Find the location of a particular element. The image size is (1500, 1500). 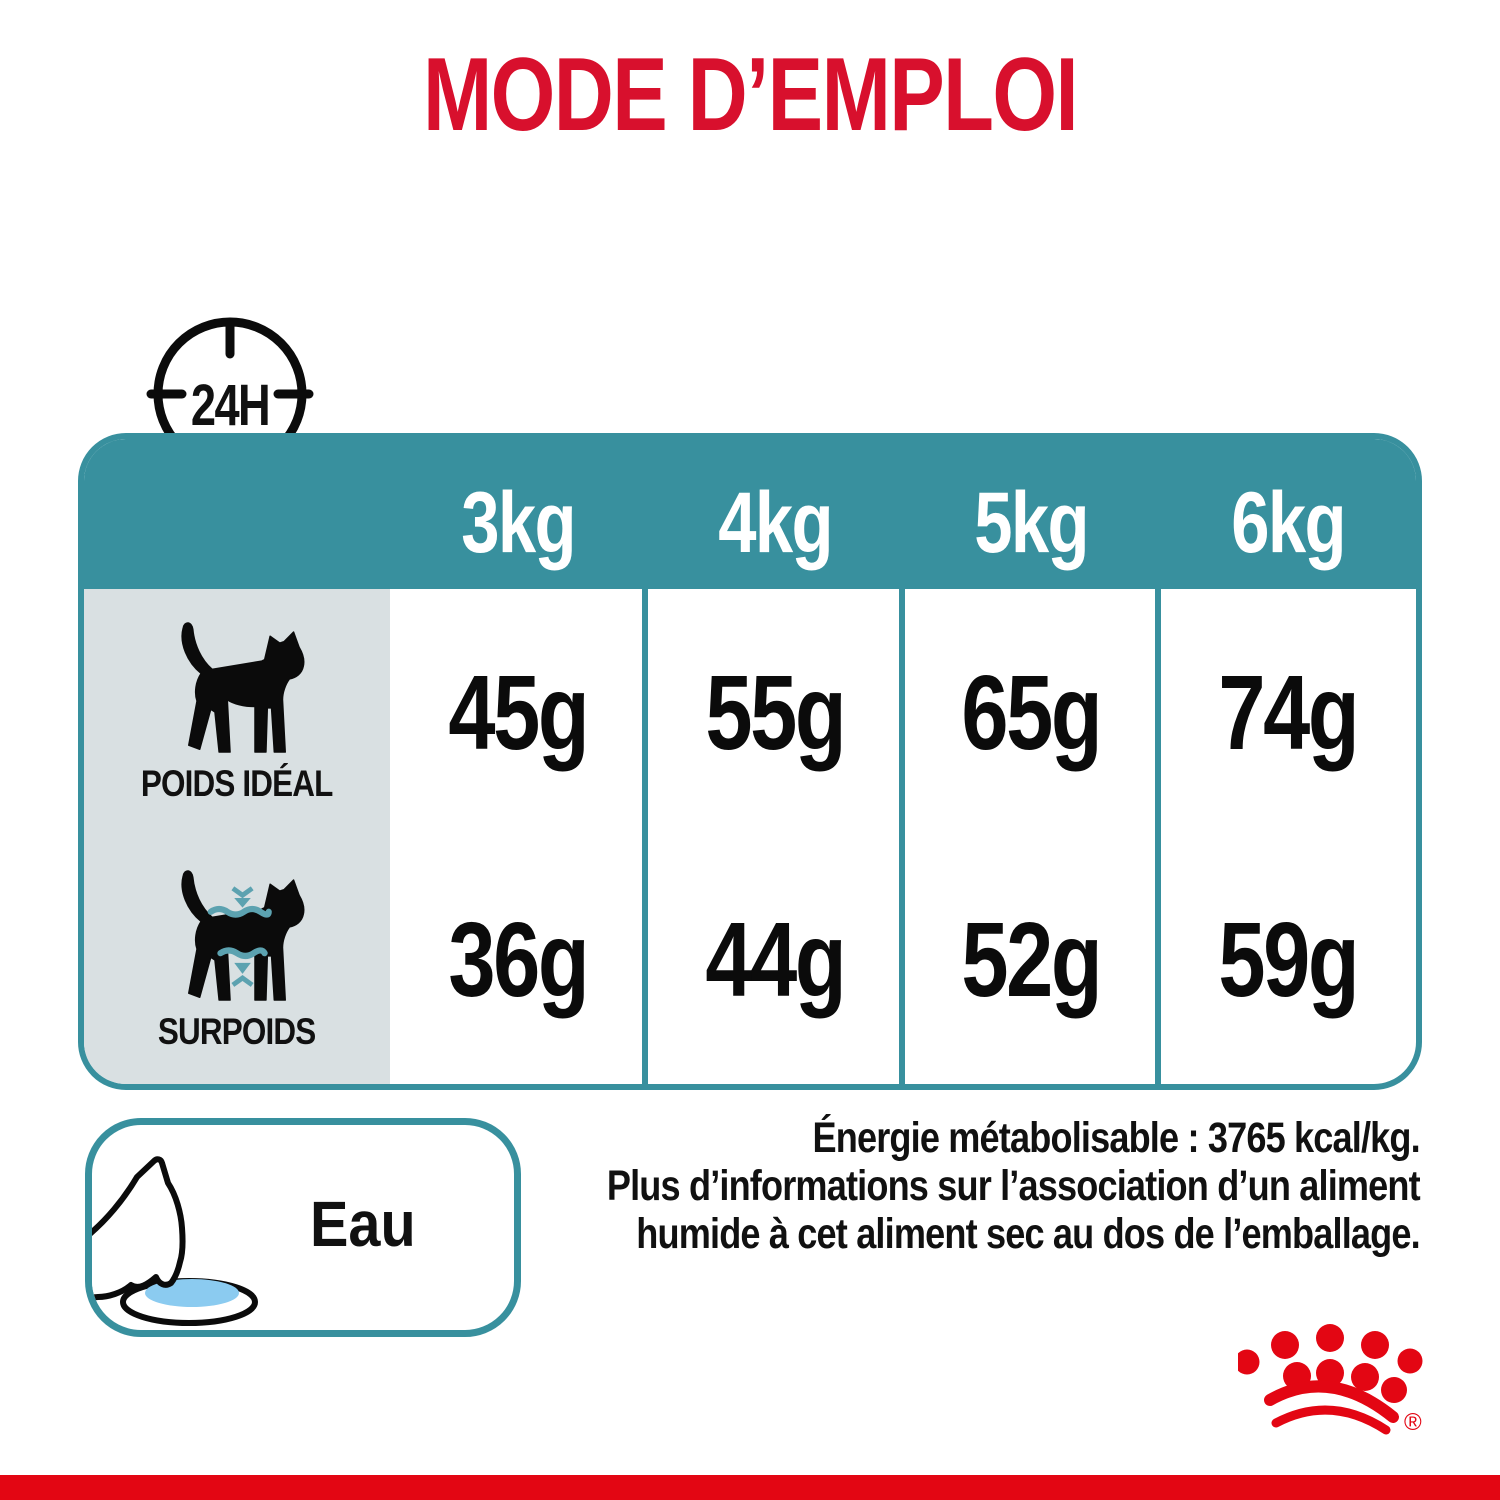

column-header-6kg: 6kg is located at coordinates (1288, 523).